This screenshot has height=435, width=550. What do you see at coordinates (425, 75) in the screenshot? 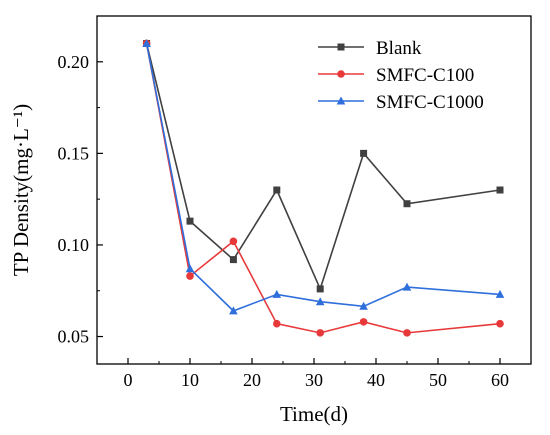
I see `legend-label: SMFC-C100` at bounding box center [425, 75].